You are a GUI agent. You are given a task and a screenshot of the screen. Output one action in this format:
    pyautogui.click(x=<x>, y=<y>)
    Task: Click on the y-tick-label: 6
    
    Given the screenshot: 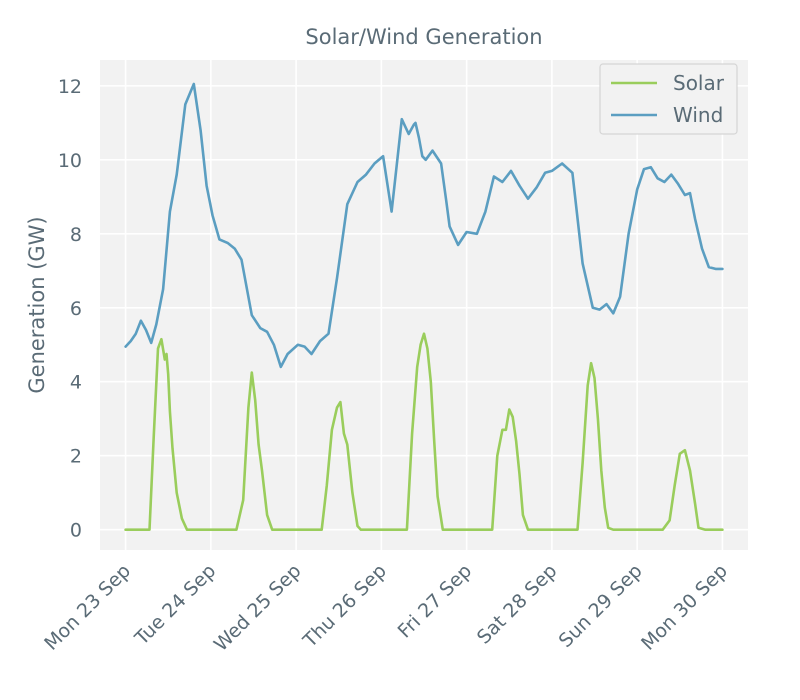 What is the action you would take?
    pyautogui.click(x=76, y=309)
    